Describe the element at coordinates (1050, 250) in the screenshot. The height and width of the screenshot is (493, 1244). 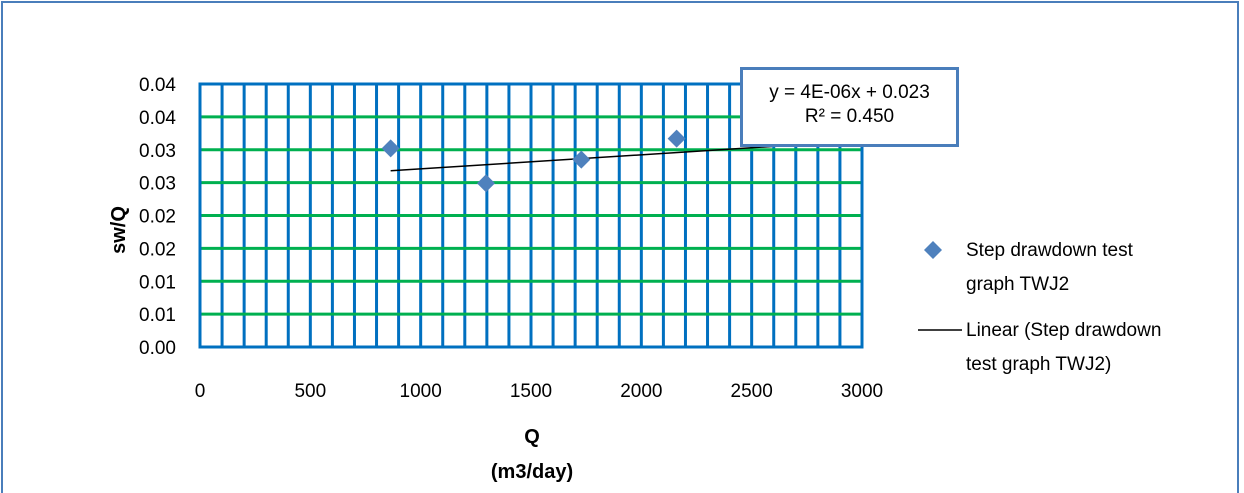
I see `legend-series-label-line1: Step drawdown test` at that location.